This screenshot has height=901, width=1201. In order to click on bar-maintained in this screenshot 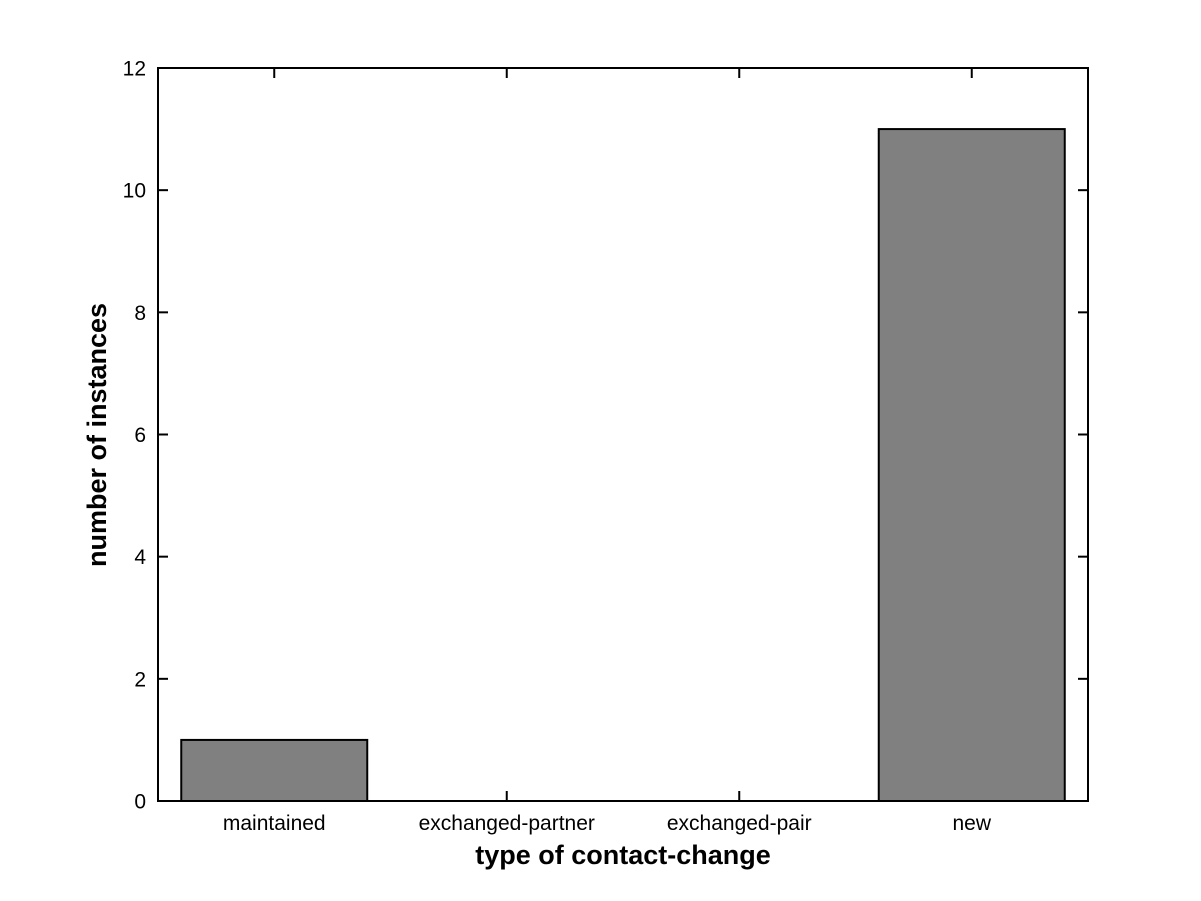, I will do `click(274, 770)`.